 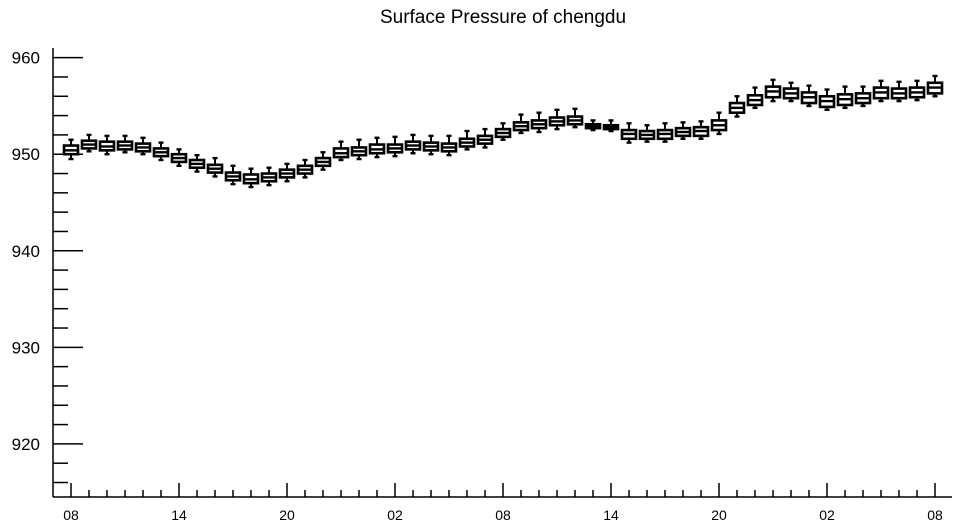 I want to click on y-tick-label: 940, so click(x=26, y=251).